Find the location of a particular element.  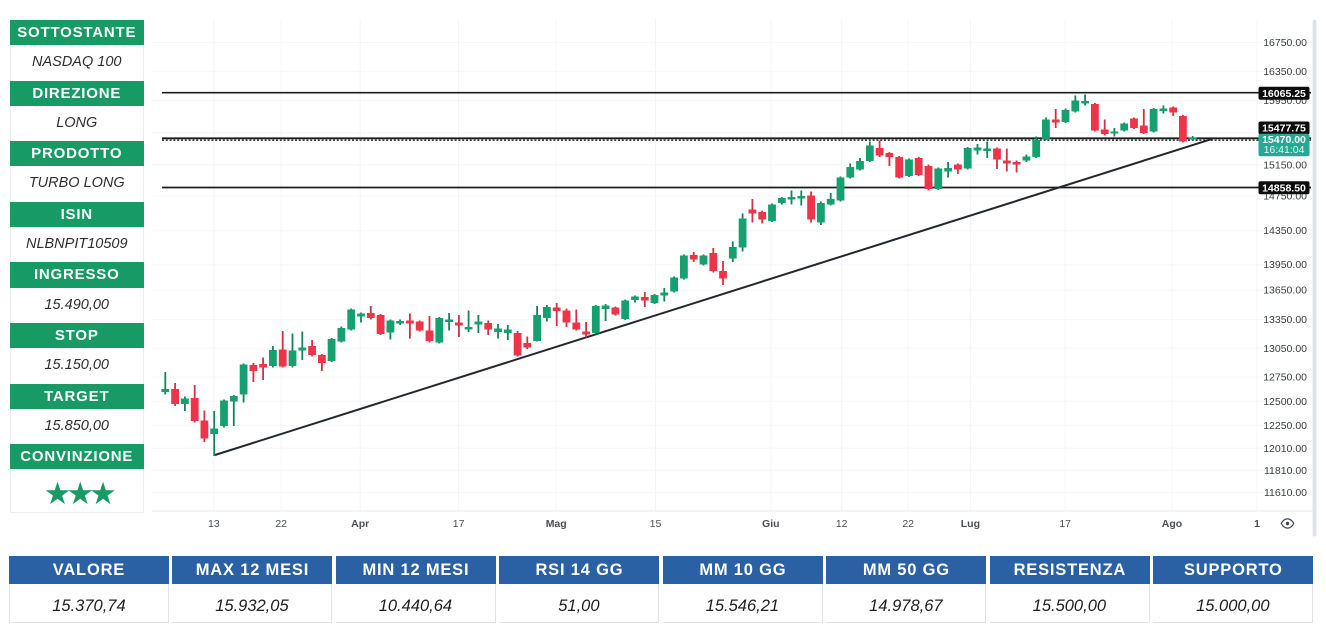

svg-text: 15150.00 is located at coordinates (1285, 165).